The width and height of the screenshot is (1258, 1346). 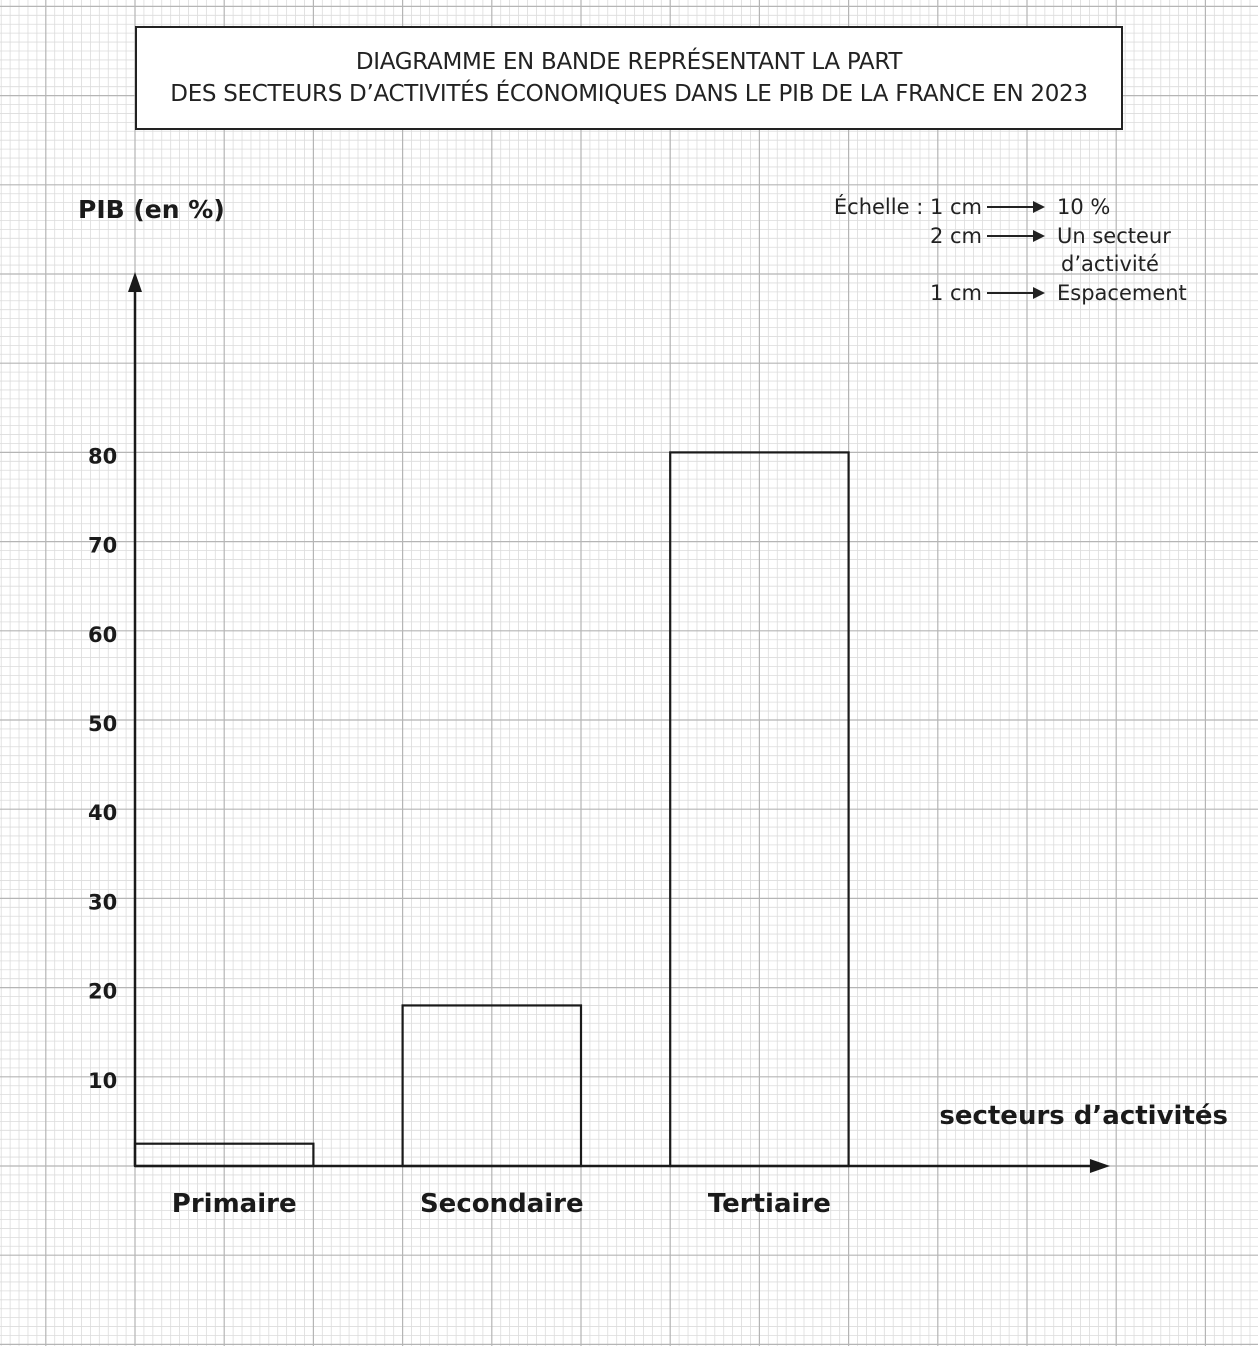 I want to click on x-axis-label: secteurs d’activités, so click(x=1083, y=1116).